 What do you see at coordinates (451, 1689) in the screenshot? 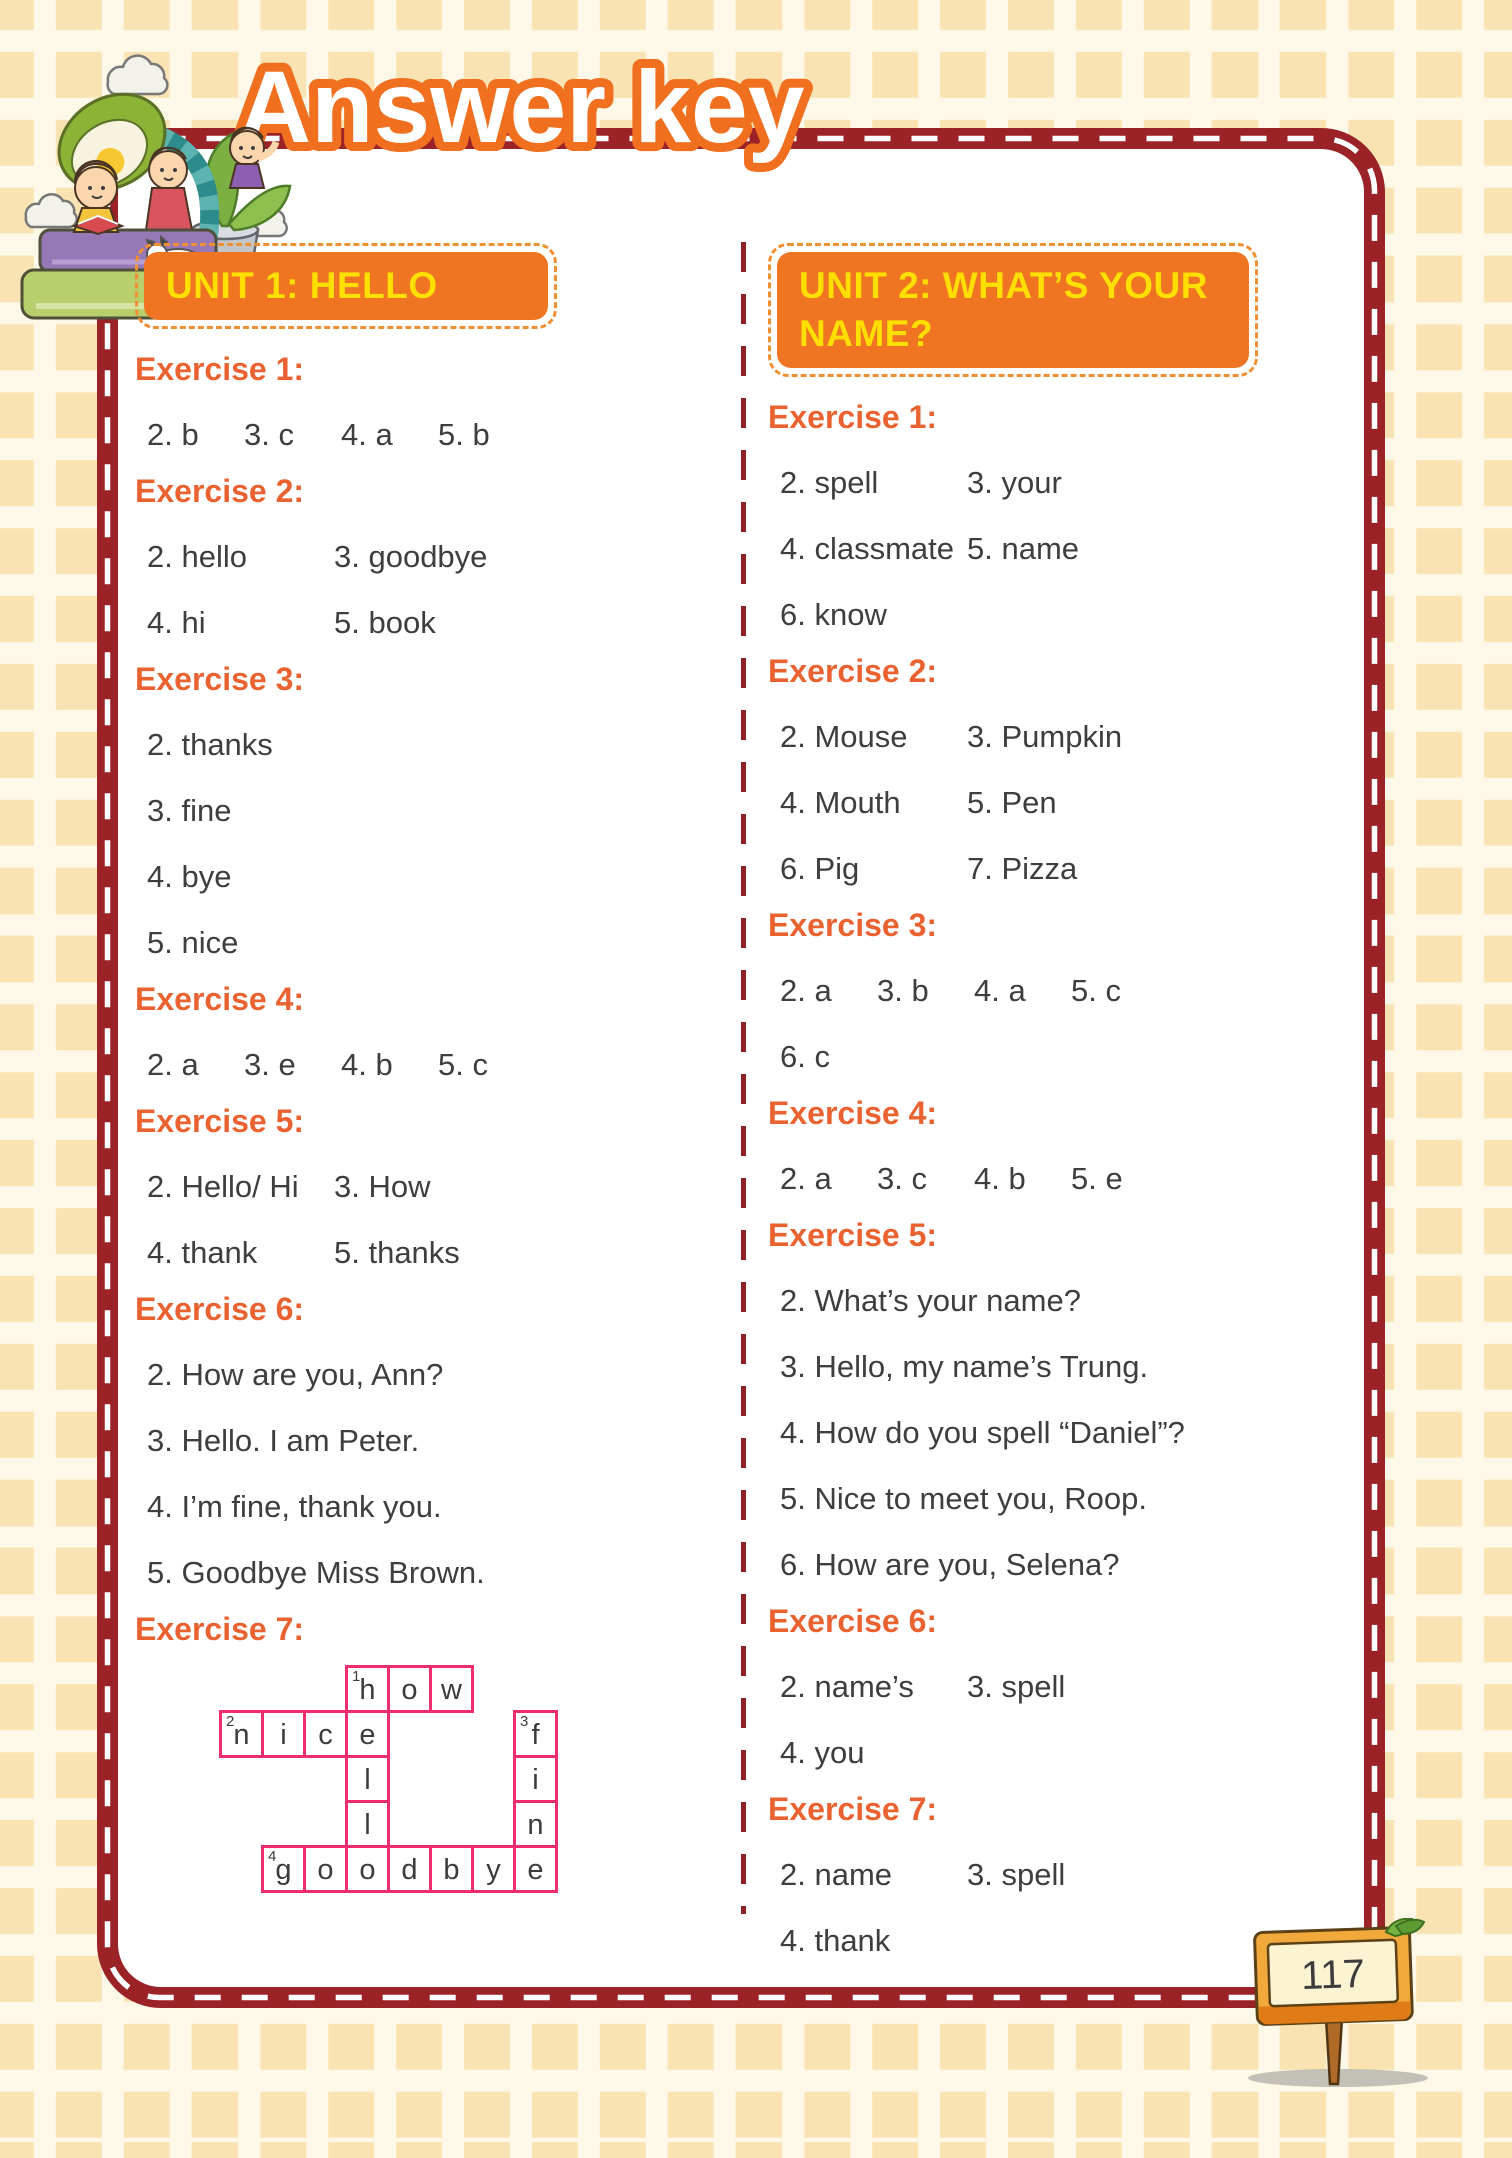
I see `crossword-cell: w` at bounding box center [451, 1689].